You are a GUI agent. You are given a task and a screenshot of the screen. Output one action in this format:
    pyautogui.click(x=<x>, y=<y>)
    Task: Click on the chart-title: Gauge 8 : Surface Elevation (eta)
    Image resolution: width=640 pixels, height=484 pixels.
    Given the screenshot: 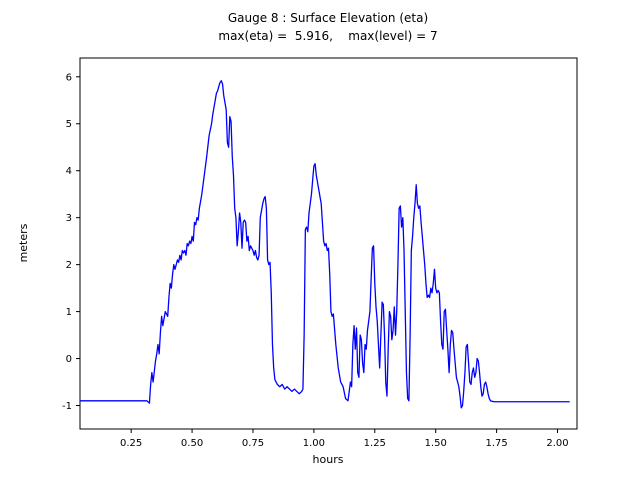 What is the action you would take?
    pyautogui.click(x=328, y=18)
    